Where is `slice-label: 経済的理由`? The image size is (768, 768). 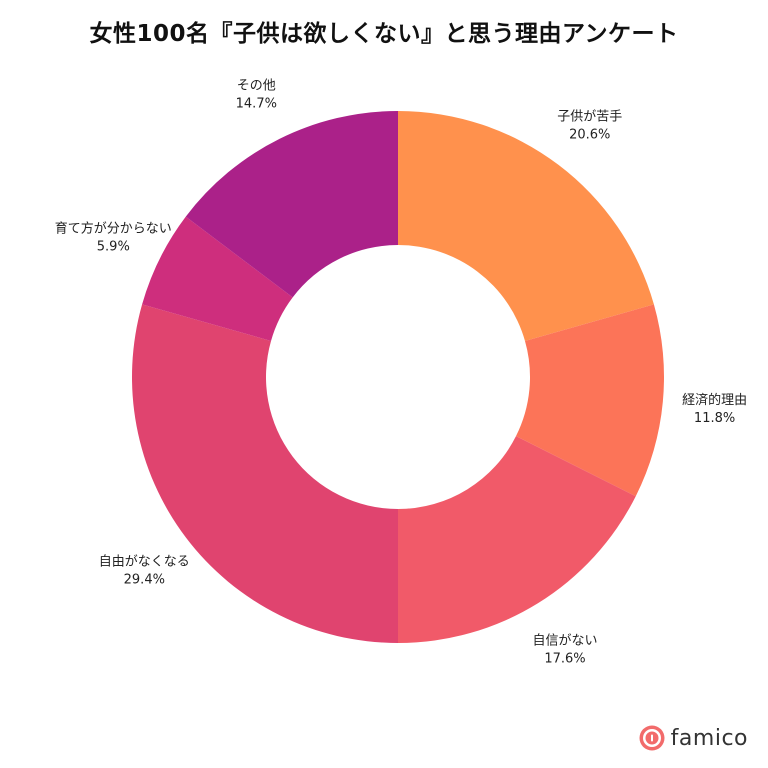 slice-label: 経済的理由 is located at coordinates (714, 400).